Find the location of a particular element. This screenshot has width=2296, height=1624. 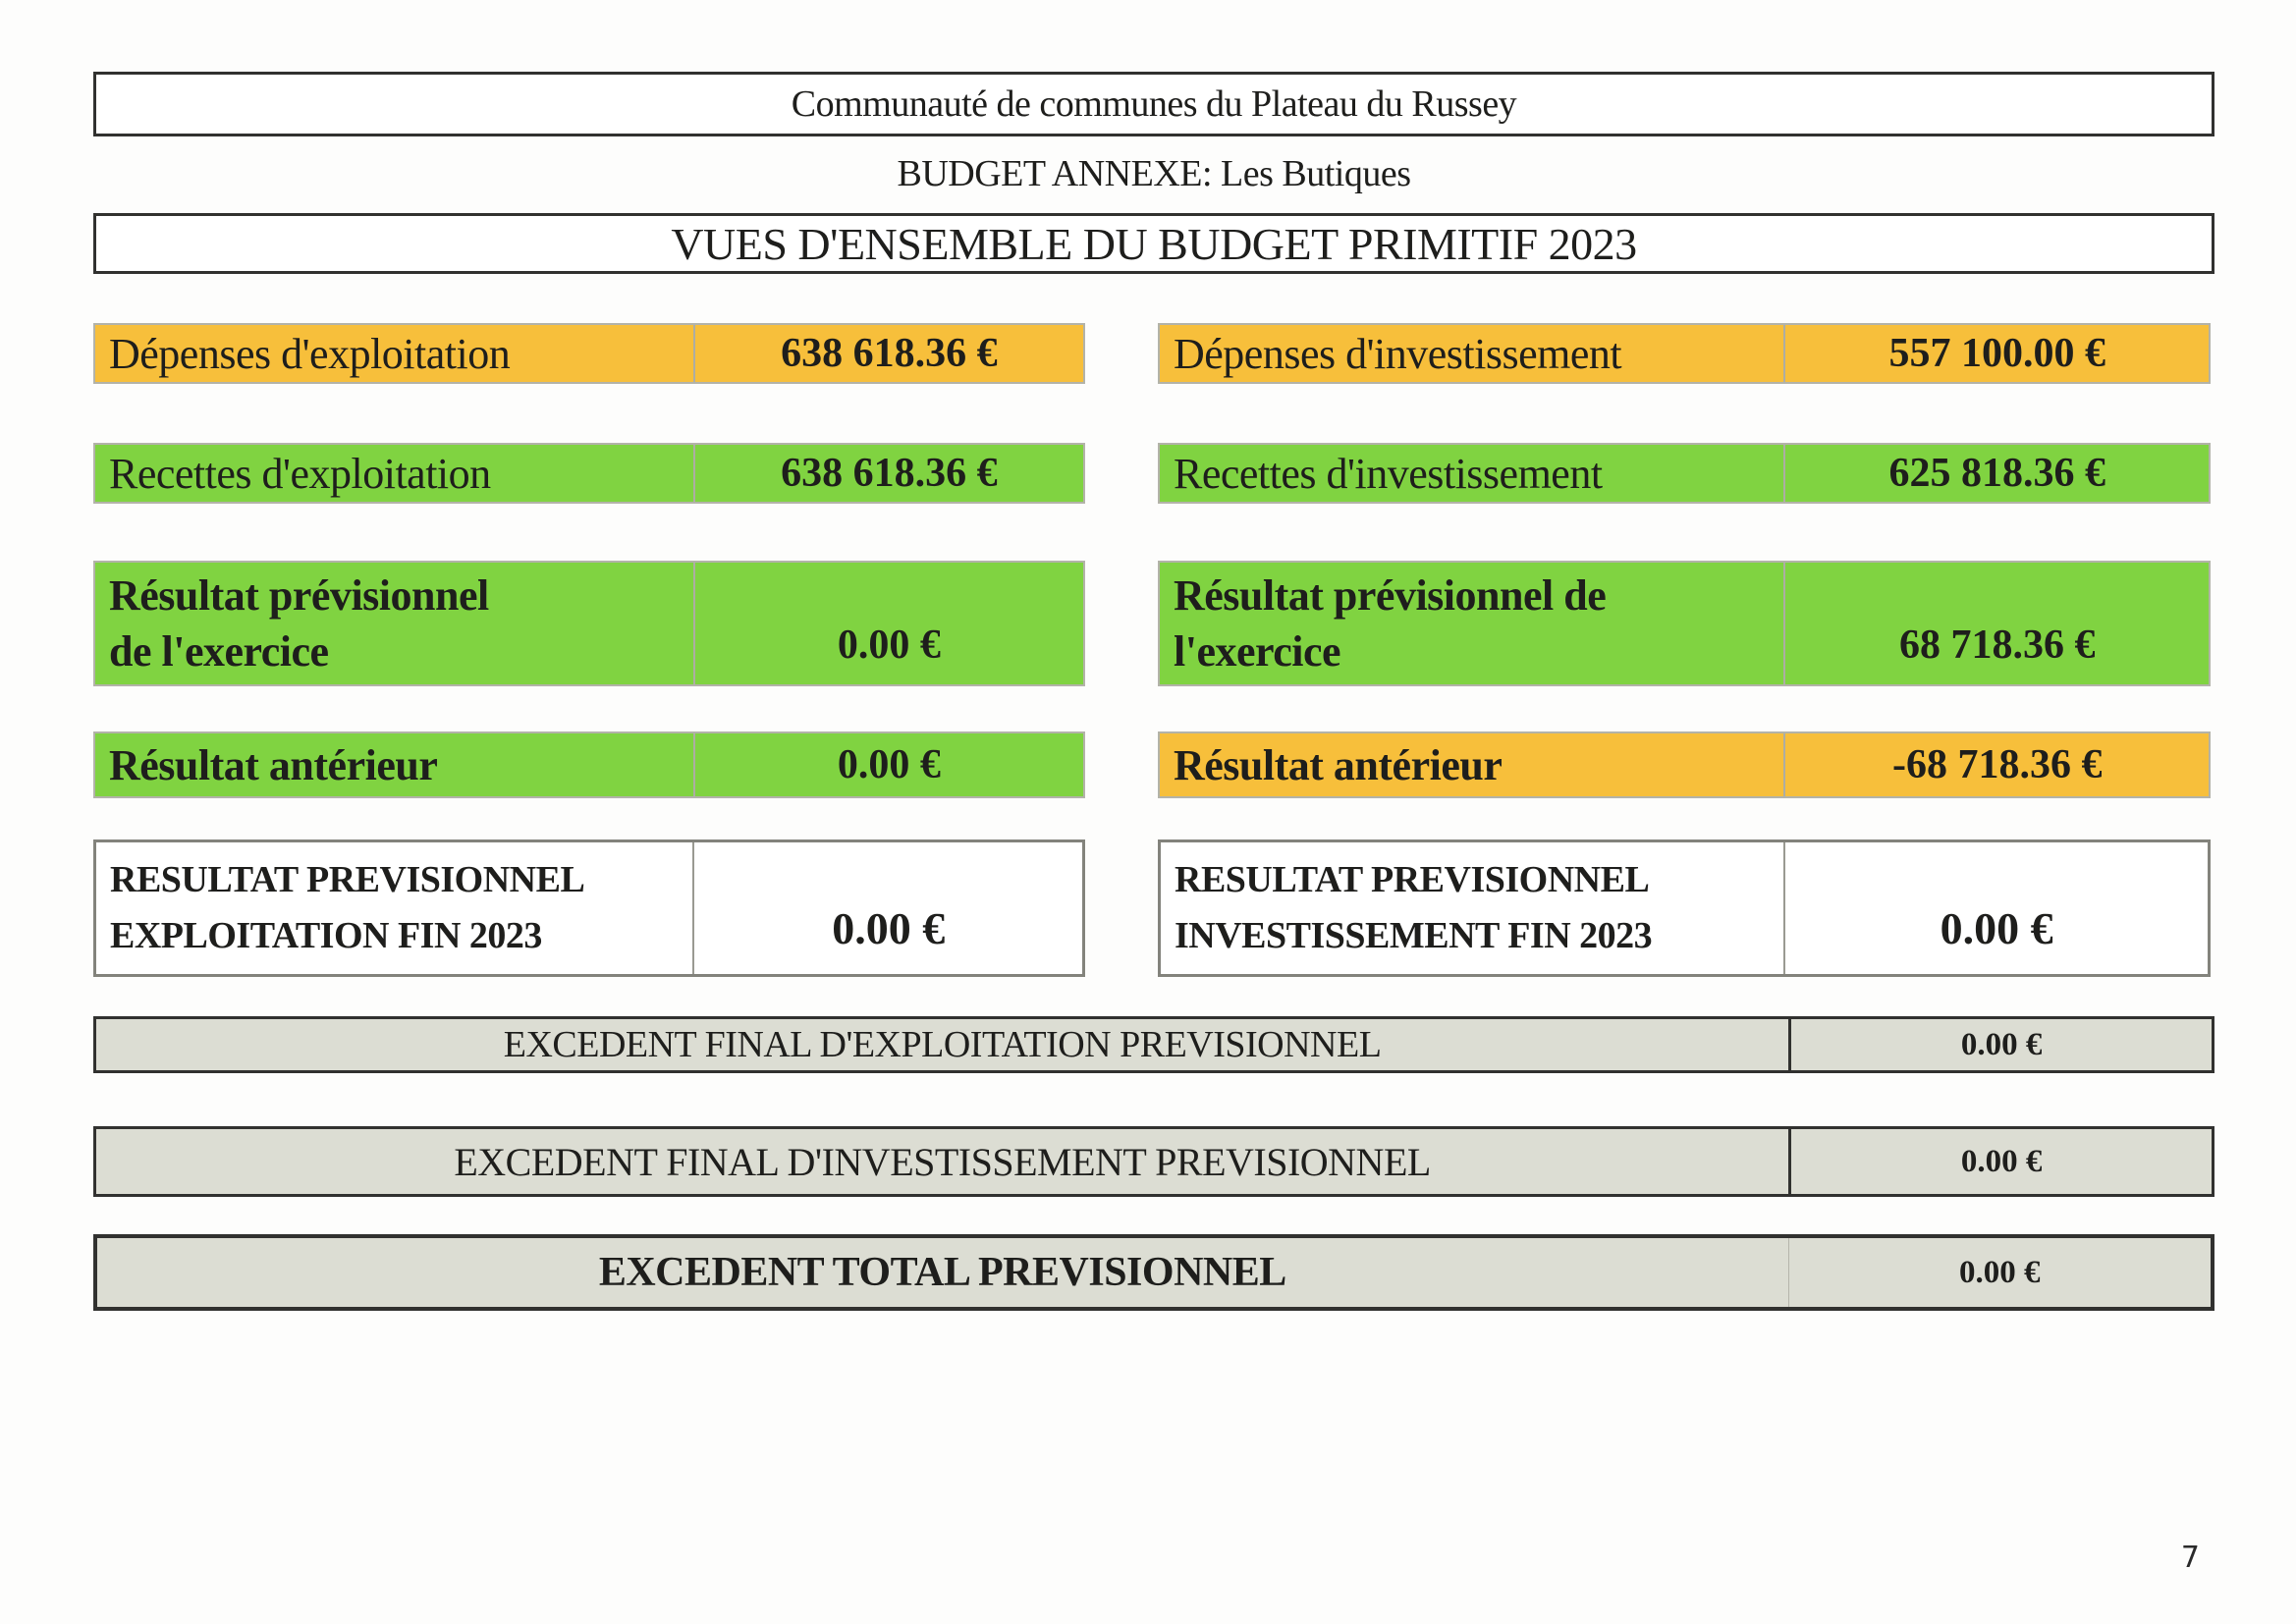

resultat-anterieur-investissement-label: Résultat antérieur is located at coordinates (1338, 764).